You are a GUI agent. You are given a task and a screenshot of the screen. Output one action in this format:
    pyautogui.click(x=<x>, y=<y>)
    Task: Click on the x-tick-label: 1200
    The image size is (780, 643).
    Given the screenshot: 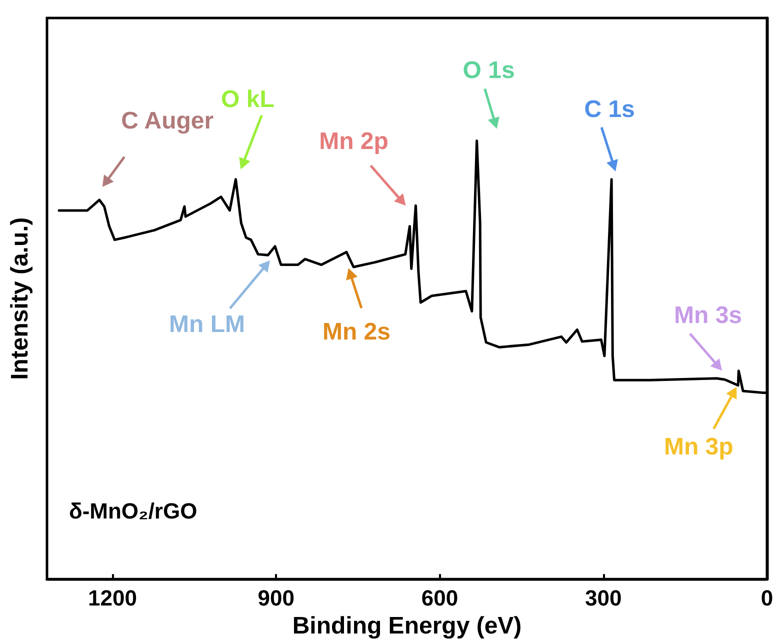 What is the action you would take?
    pyautogui.click(x=112, y=598)
    